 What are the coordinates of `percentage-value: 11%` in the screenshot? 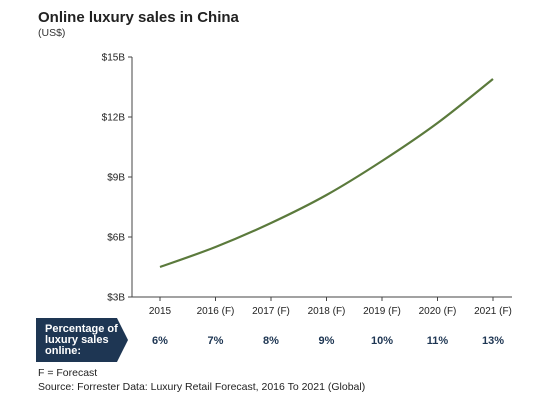 It's located at (437, 341).